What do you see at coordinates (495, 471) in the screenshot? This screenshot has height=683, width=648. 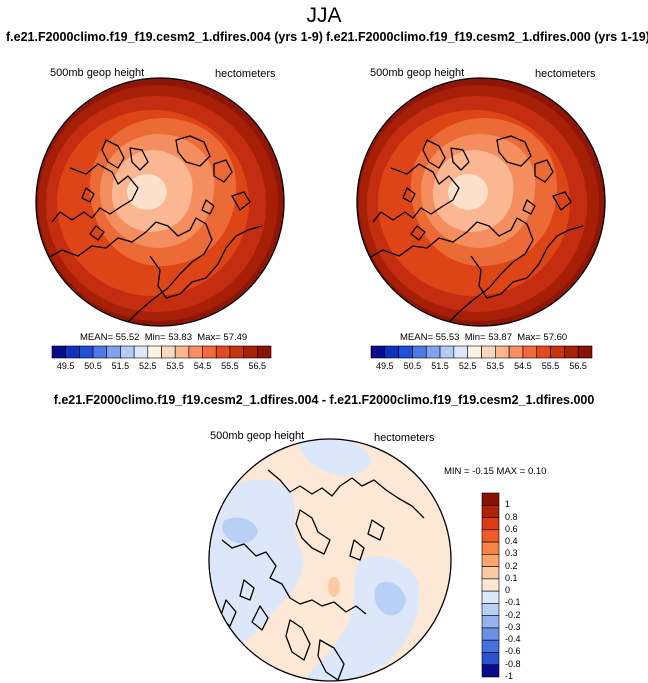 I see `diff-stats: MIN = -0.15 MAX = 0.10` at bounding box center [495, 471].